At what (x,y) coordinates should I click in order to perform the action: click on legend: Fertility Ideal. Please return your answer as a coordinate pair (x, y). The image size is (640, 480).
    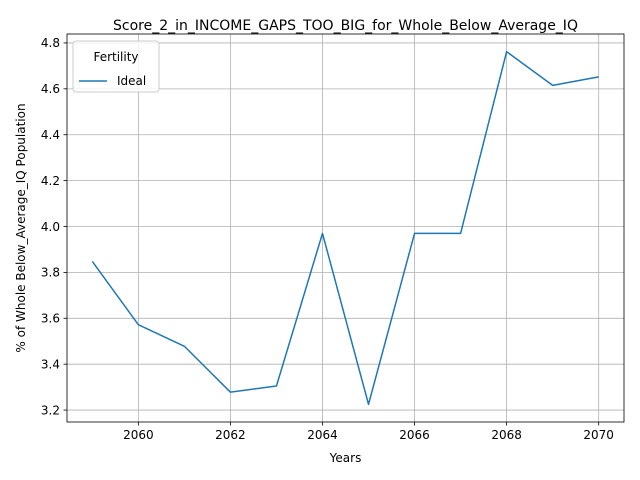
    Looking at the image, I should click on (116, 66).